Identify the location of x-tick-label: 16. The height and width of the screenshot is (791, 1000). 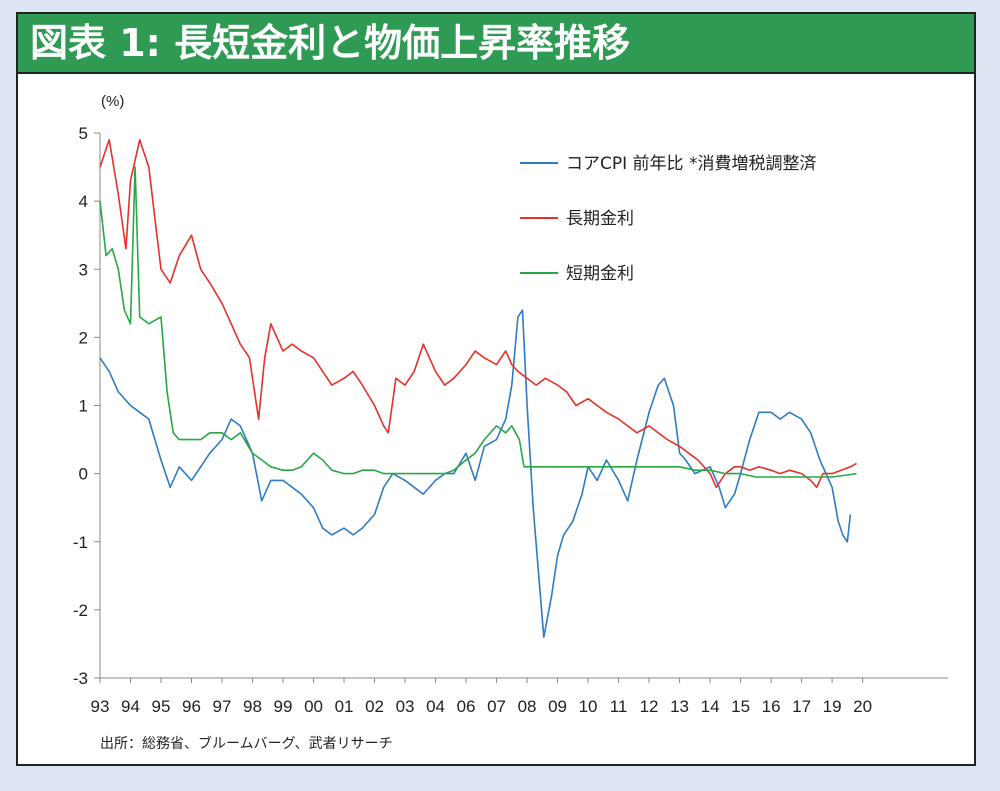
(771, 706).